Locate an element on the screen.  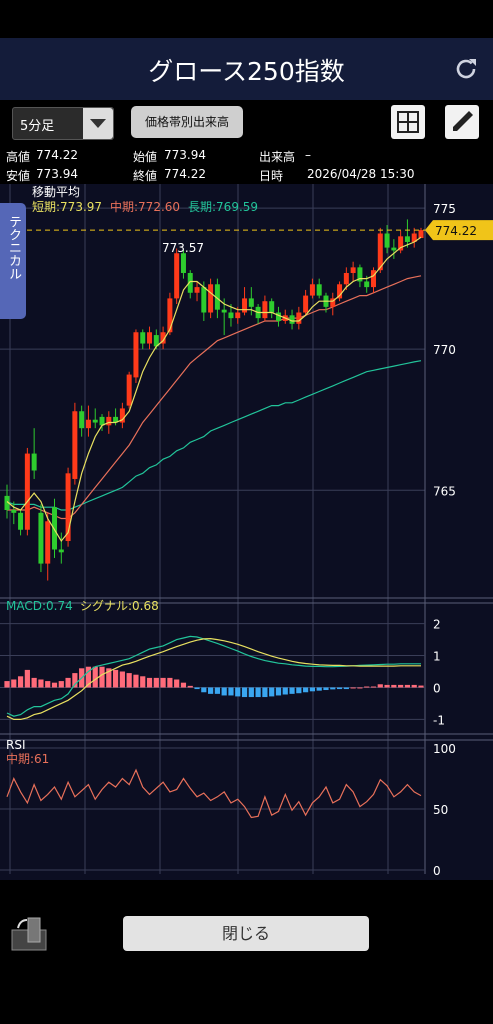
interval-select: 5分足 is located at coordinates (63, 123).